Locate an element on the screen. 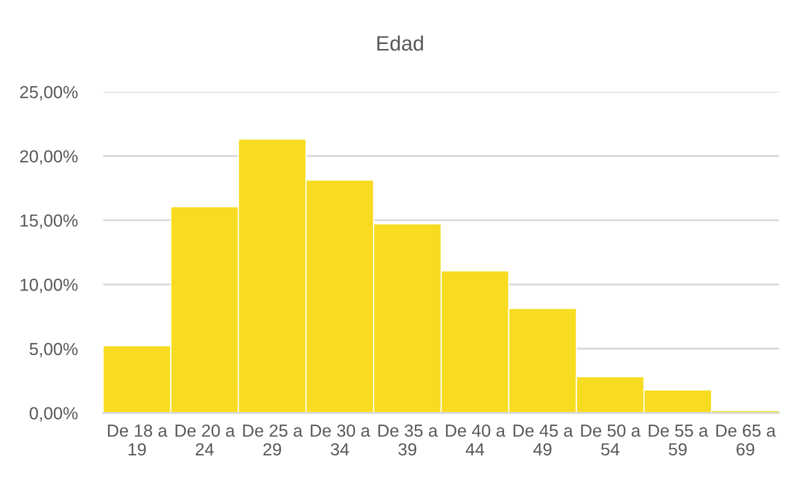 This screenshot has width=800, height=491. x-tick-label: De 25 a 29 is located at coordinates (273, 440).